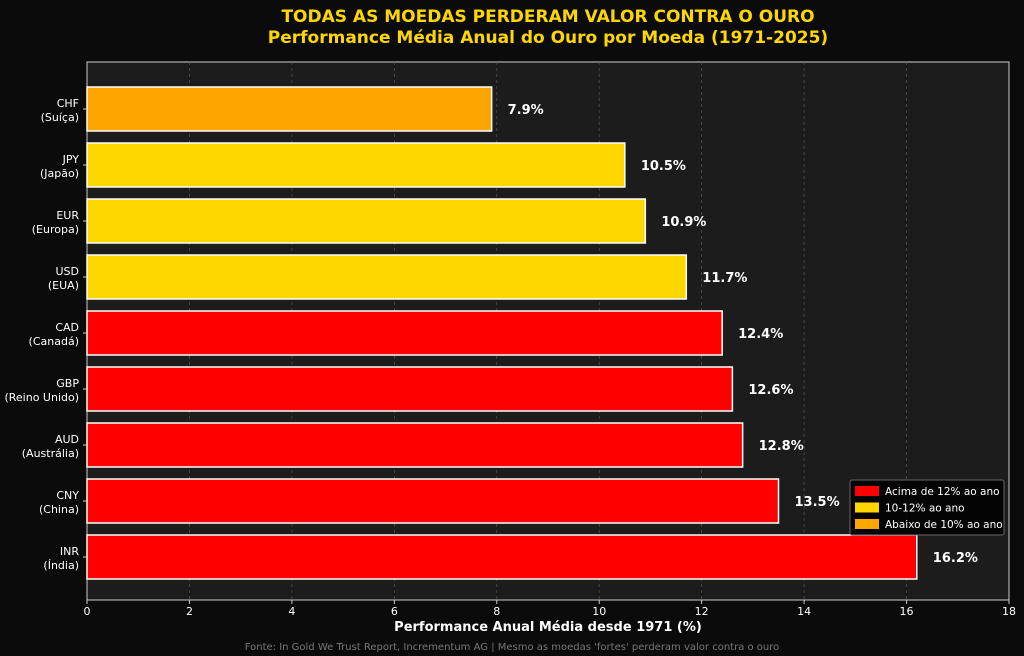 This screenshot has width=1024, height=656. I want to click on x-tick-label: 12, so click(702, 611).